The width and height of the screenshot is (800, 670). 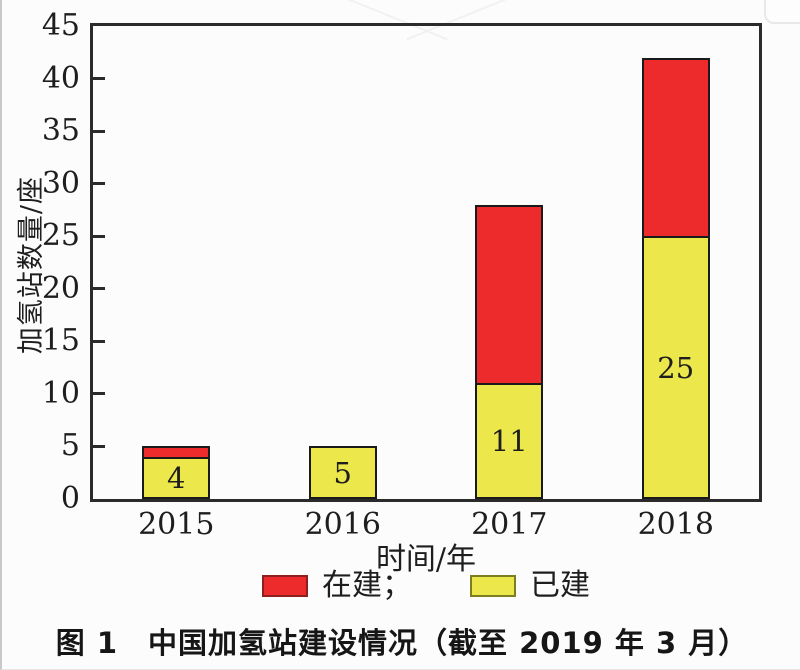 I want to click on x-tick-label-2016: 2016, so click(x=342, y=524).